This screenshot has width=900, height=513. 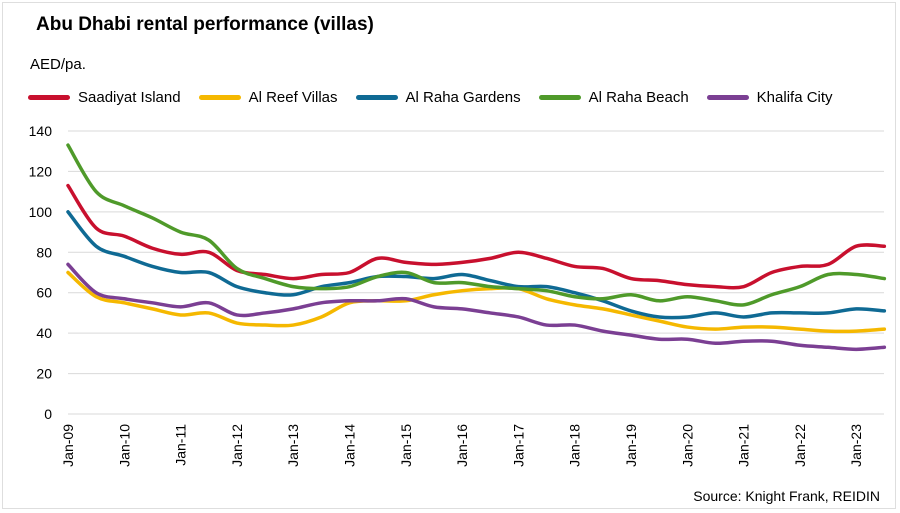 I want to click on y-tick-label: 0, so click(x=48, y=414).